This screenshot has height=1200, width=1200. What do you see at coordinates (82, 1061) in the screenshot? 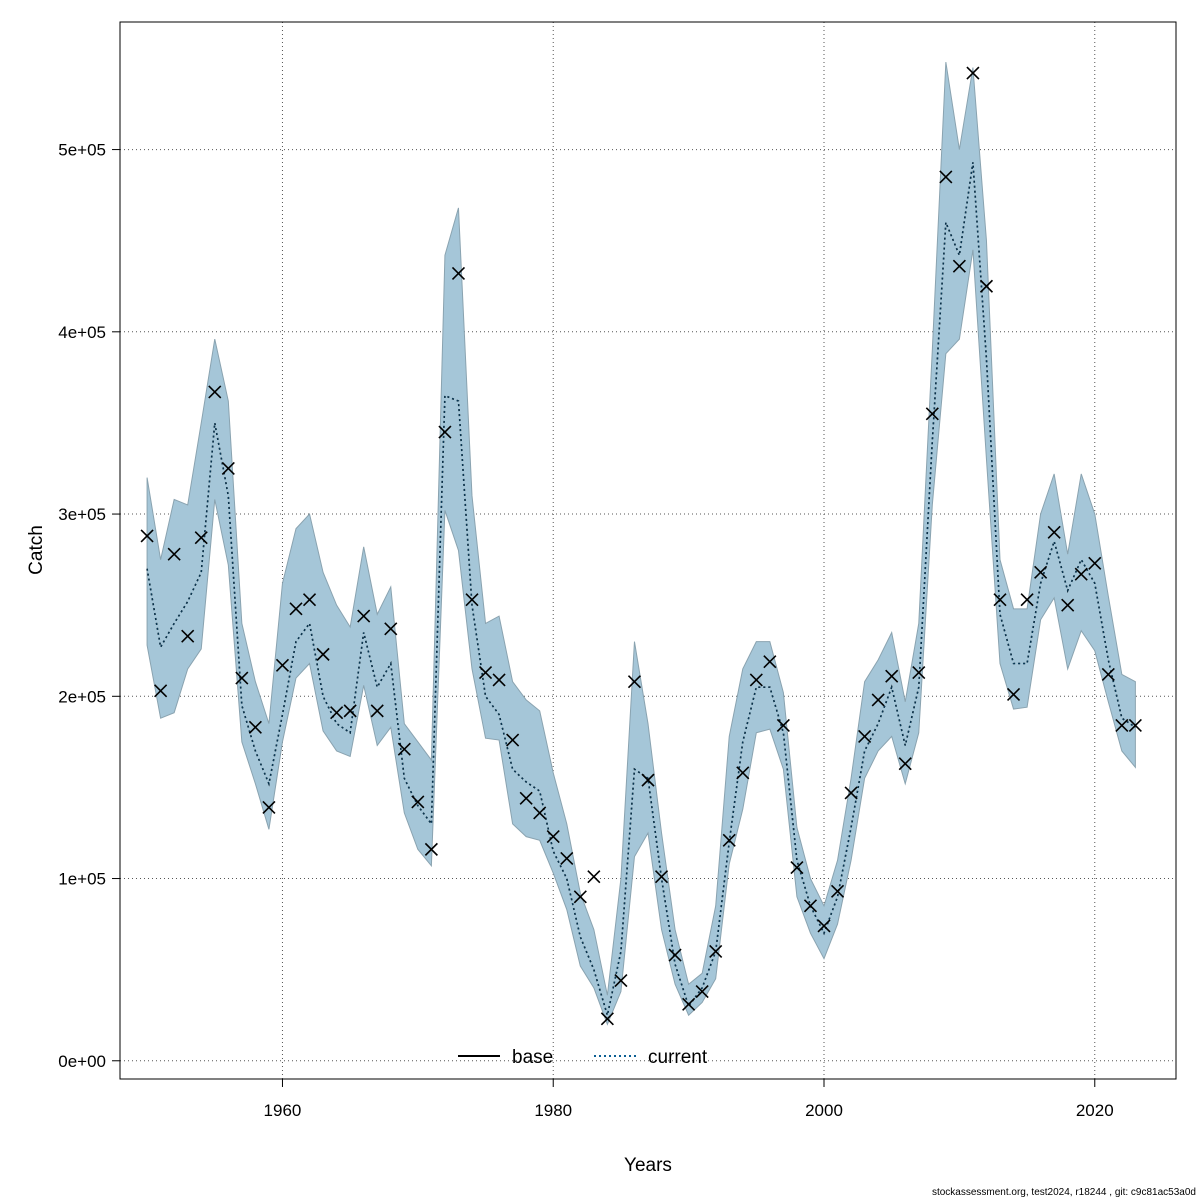
I see `y-tick-label: 0e+00` at bounding box center [82, 1061].